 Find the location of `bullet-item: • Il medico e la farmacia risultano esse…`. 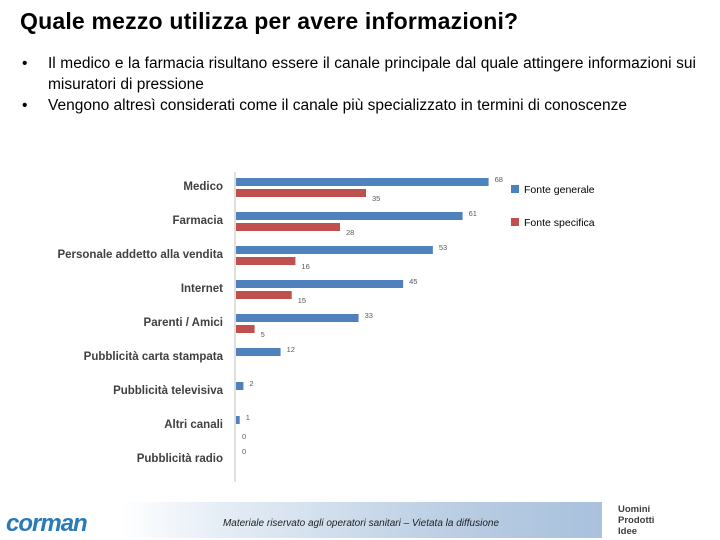

bullet-item: • Il medico e la farmacia risultano esse… is located at coordinates (358, 74).